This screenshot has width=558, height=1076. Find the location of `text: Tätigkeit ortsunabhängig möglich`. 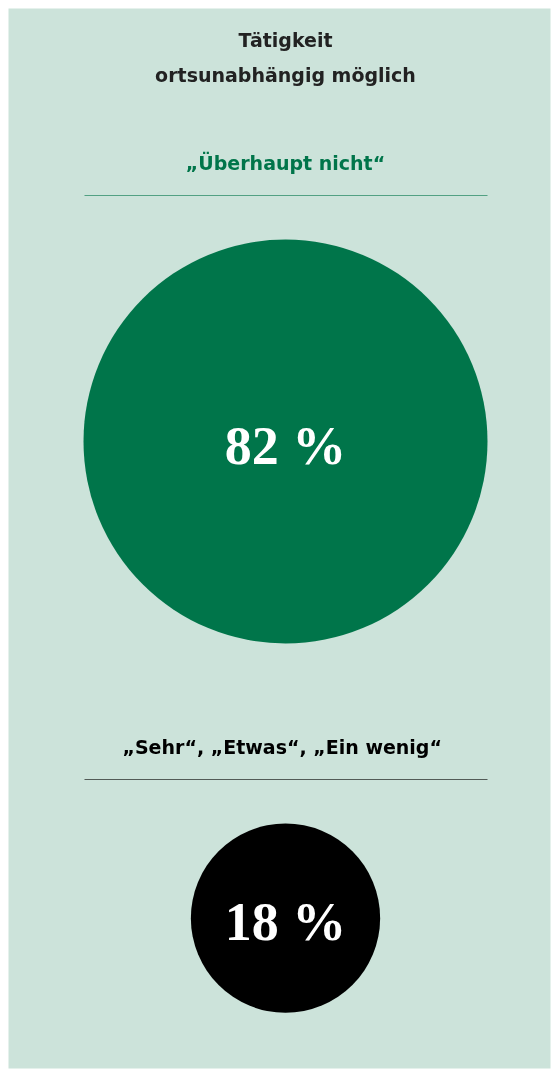

text: Tätigkeit ortsunabhängig möglich is located at coordinates (285, 57).